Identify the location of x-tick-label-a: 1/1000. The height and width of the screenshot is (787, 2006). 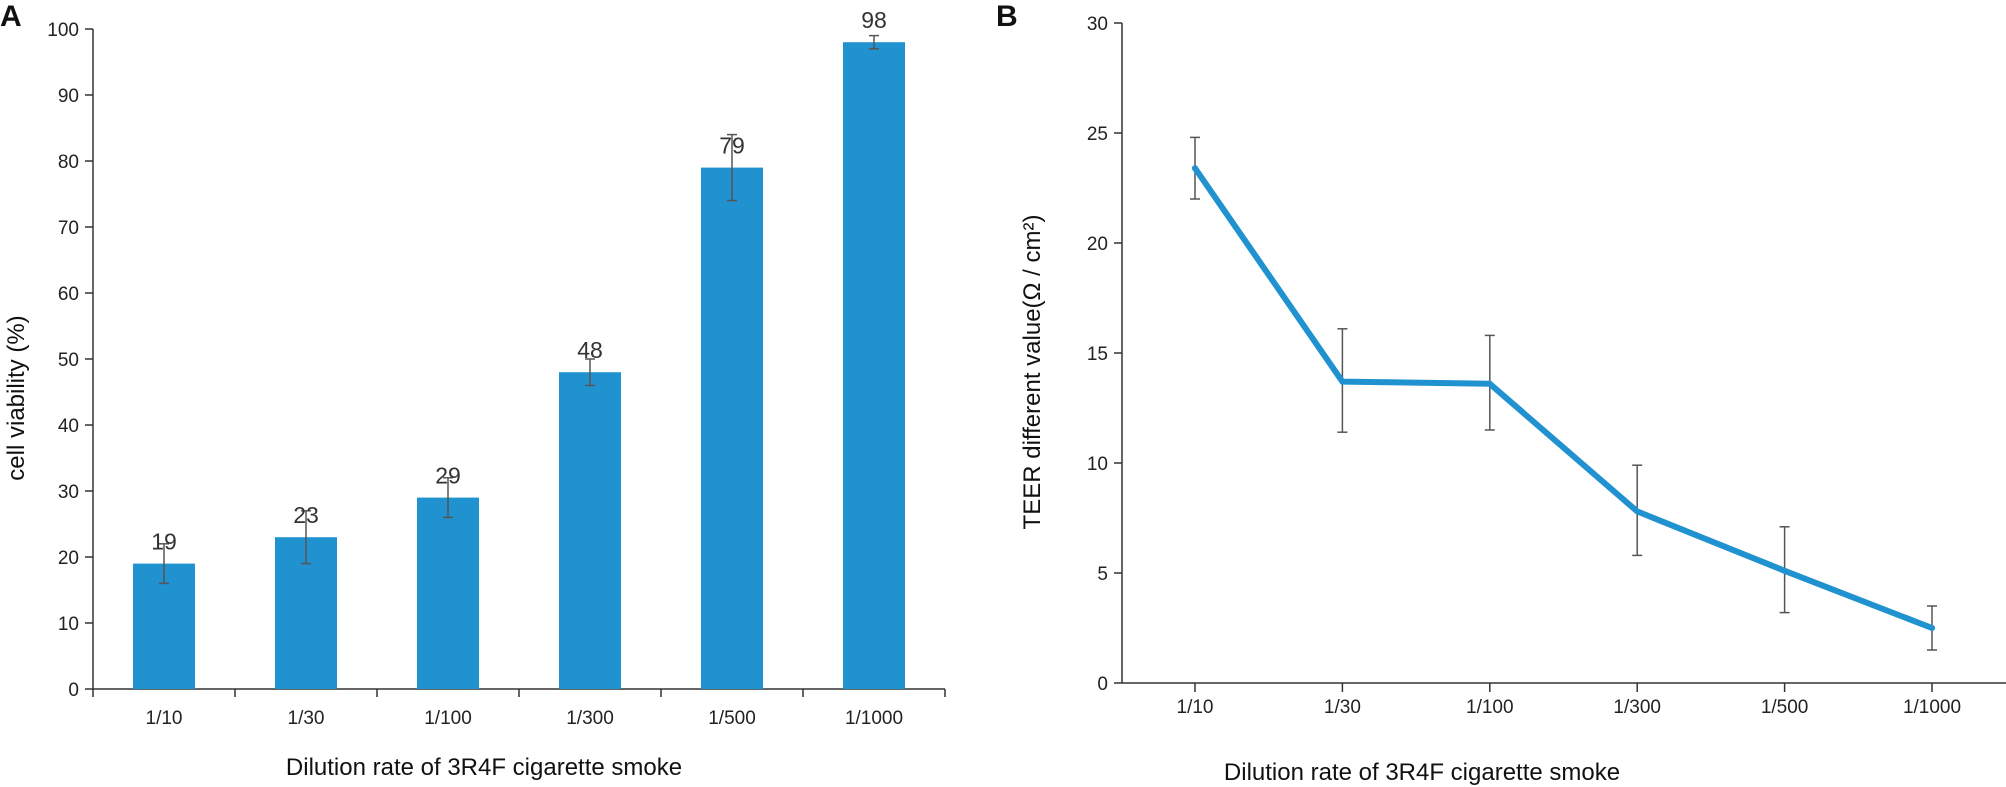
(874, 718).